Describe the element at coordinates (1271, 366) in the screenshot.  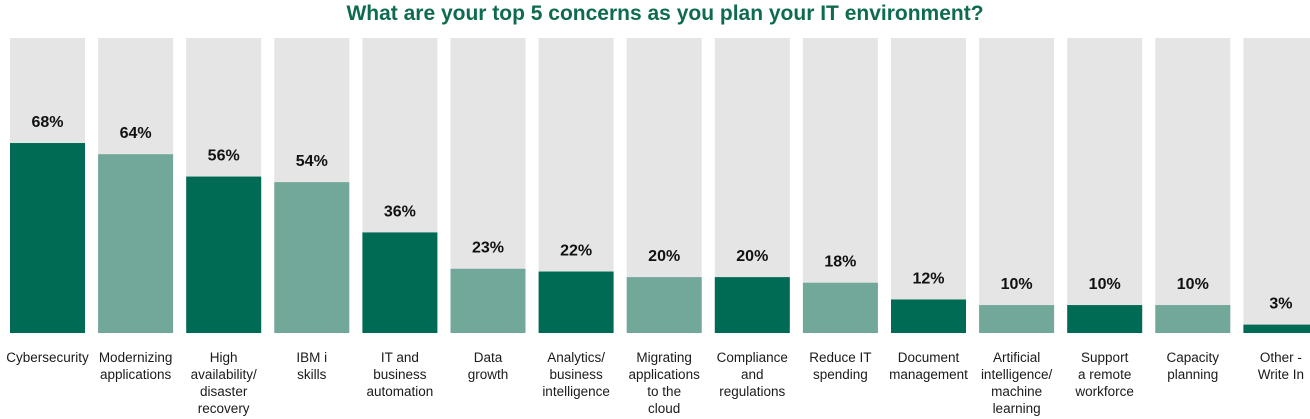
I see `category-label: Other - Write In` at that location.